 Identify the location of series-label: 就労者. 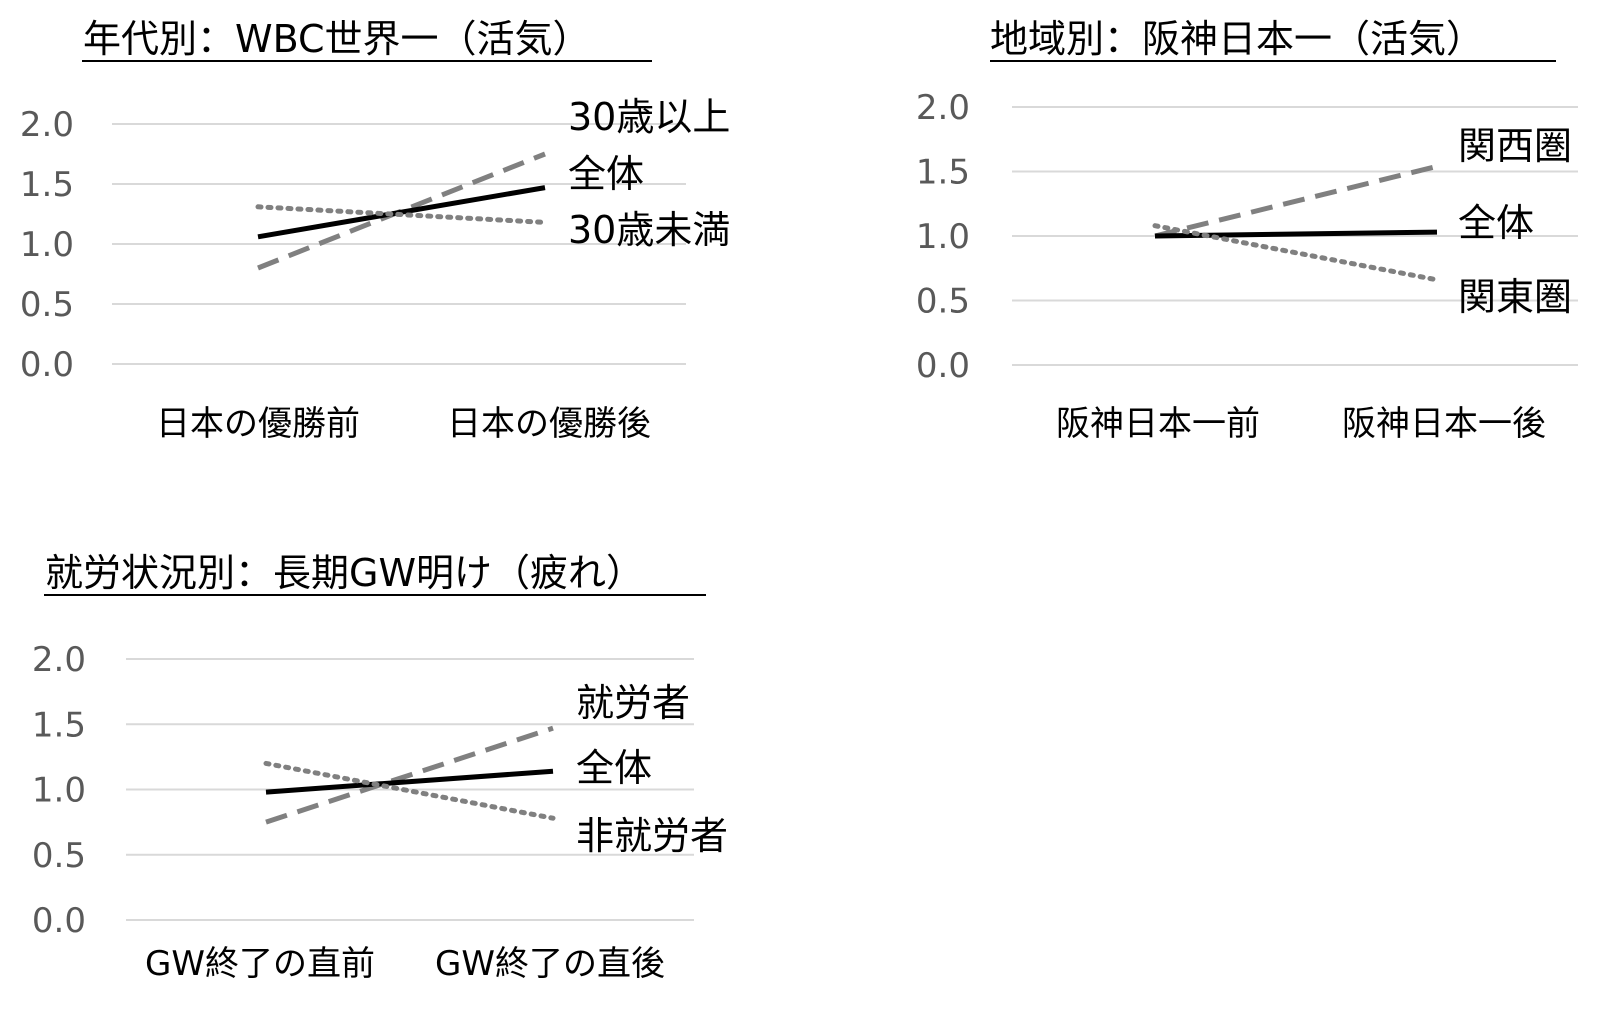
(633, 703).